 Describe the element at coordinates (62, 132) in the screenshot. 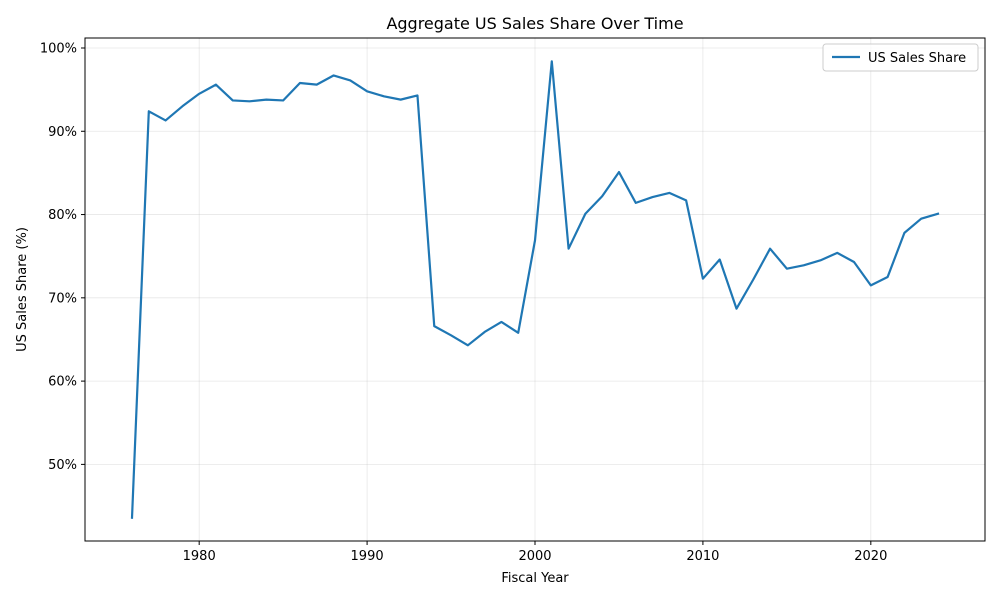

I see `y-tick-label: 90%` at that location.